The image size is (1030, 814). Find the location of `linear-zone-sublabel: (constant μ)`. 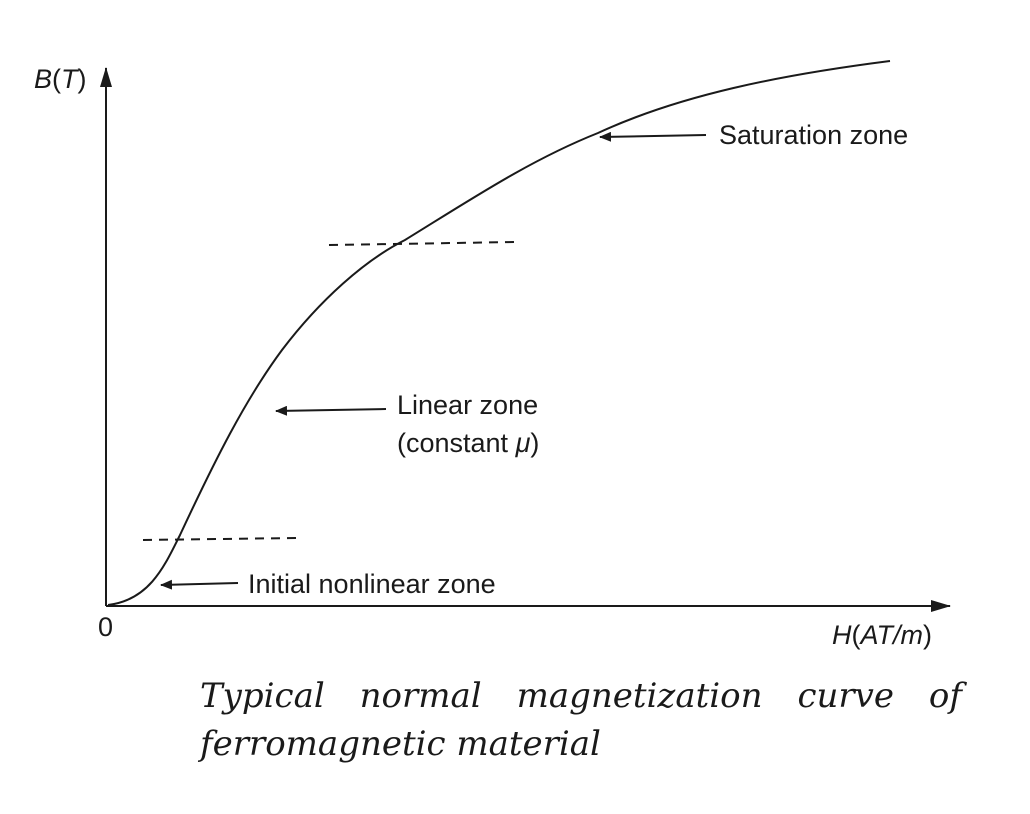

linear-zone-sublabel: (constant μ) is located at coordinates (468, 443).